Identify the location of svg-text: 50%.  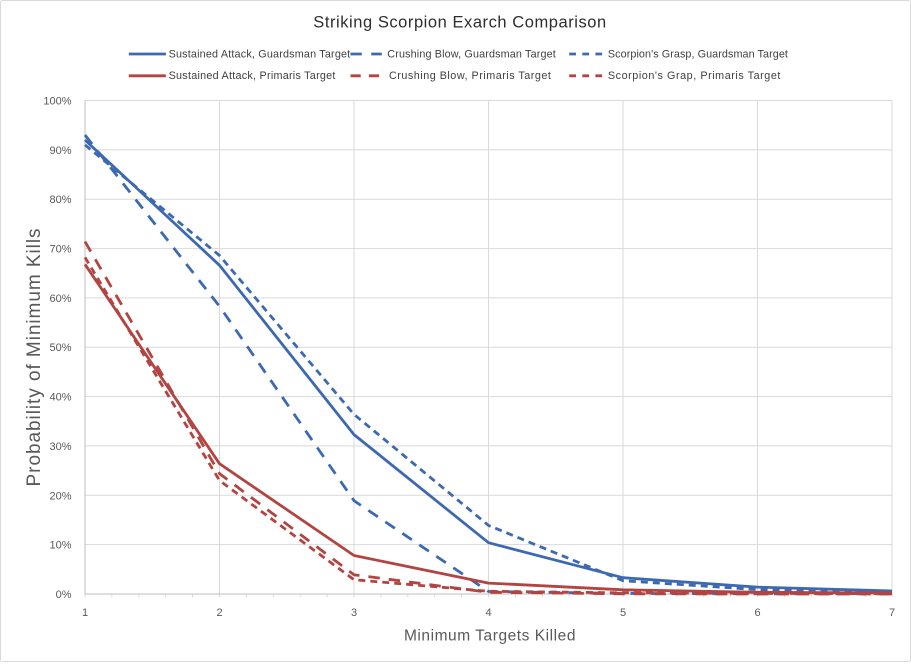
(60, 348).